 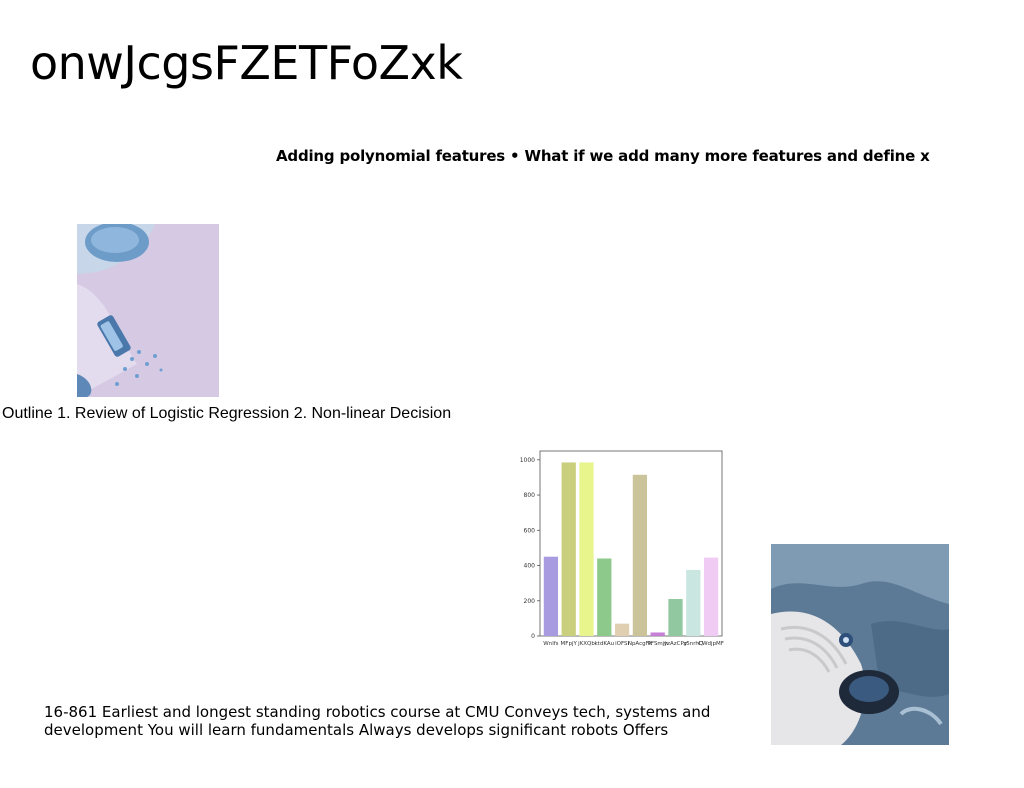 I want to click on lab-photo, so click(x=148, y=310).